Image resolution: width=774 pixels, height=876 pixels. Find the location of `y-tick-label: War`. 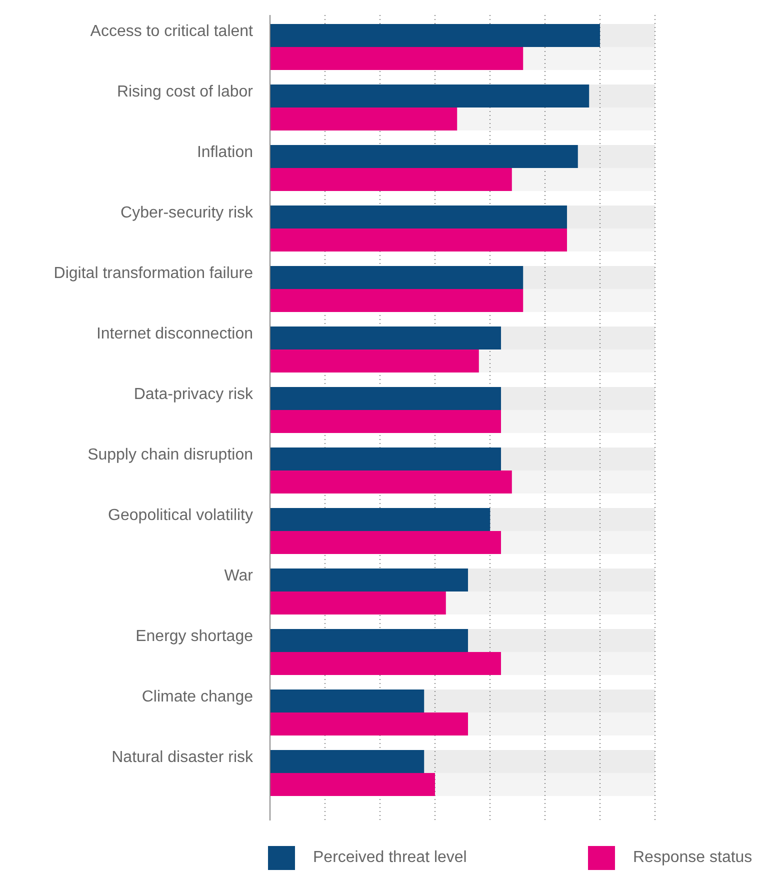

y-tick-label: War is located at coordinates (239, 576).